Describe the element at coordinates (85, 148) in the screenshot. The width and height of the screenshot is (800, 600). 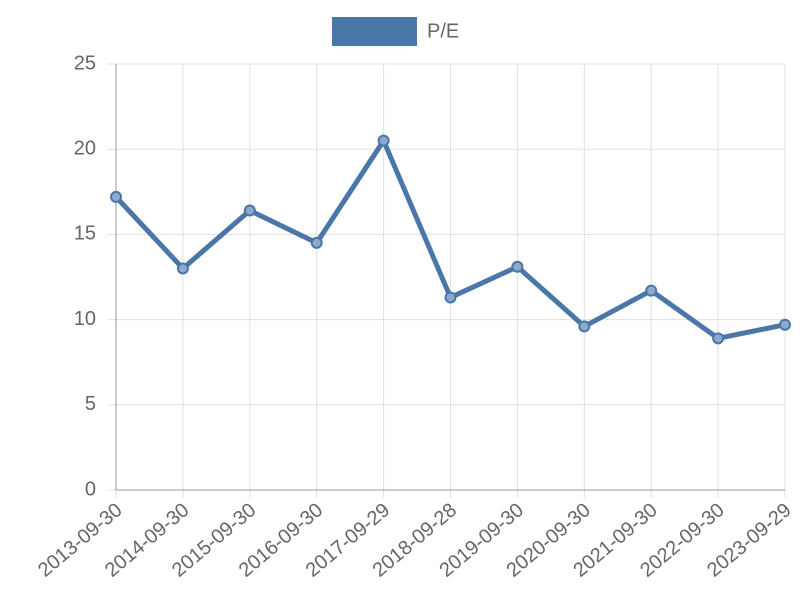
I see `y-tick-label: 20` at that location.